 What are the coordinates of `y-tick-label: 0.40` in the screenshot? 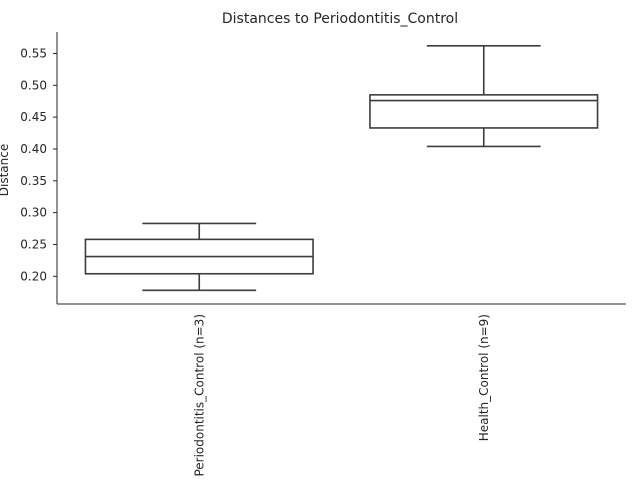 It's located at (33, 149).